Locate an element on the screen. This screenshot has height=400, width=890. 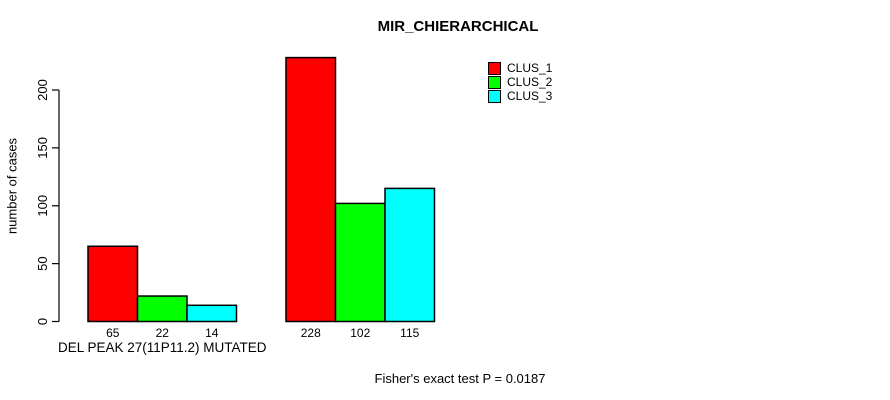
y-tick-label: 200 is located at coordinates (42, 90).